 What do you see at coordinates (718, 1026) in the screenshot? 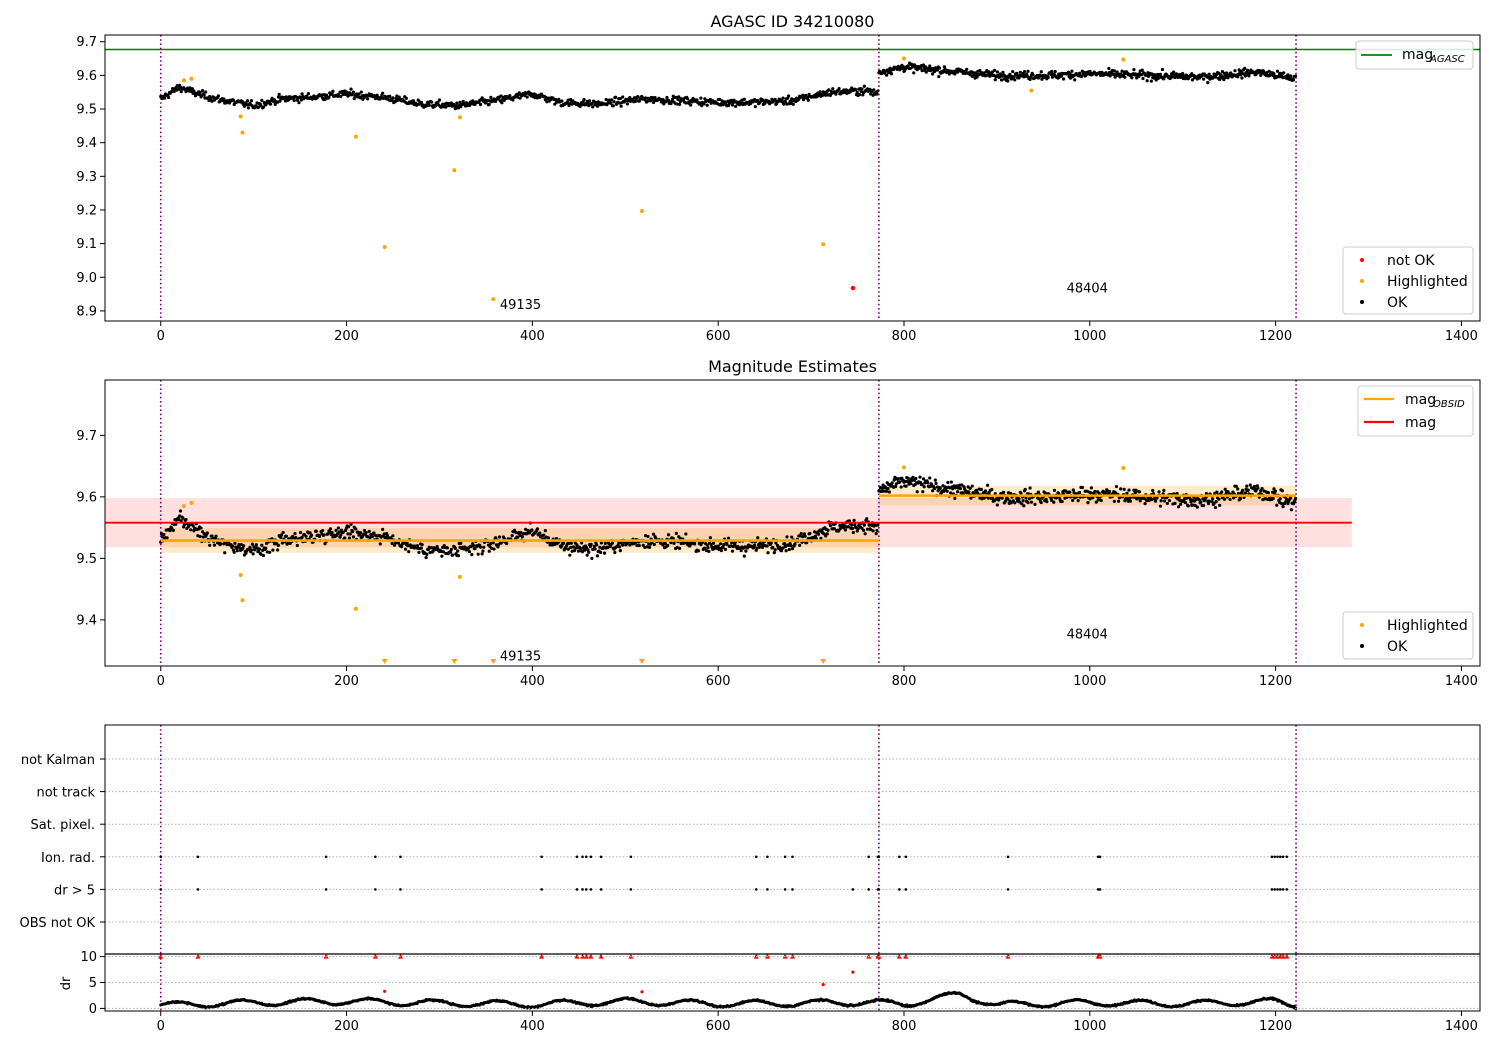
I see `x-tick-label: 600` at bounding box center [718, 1026].